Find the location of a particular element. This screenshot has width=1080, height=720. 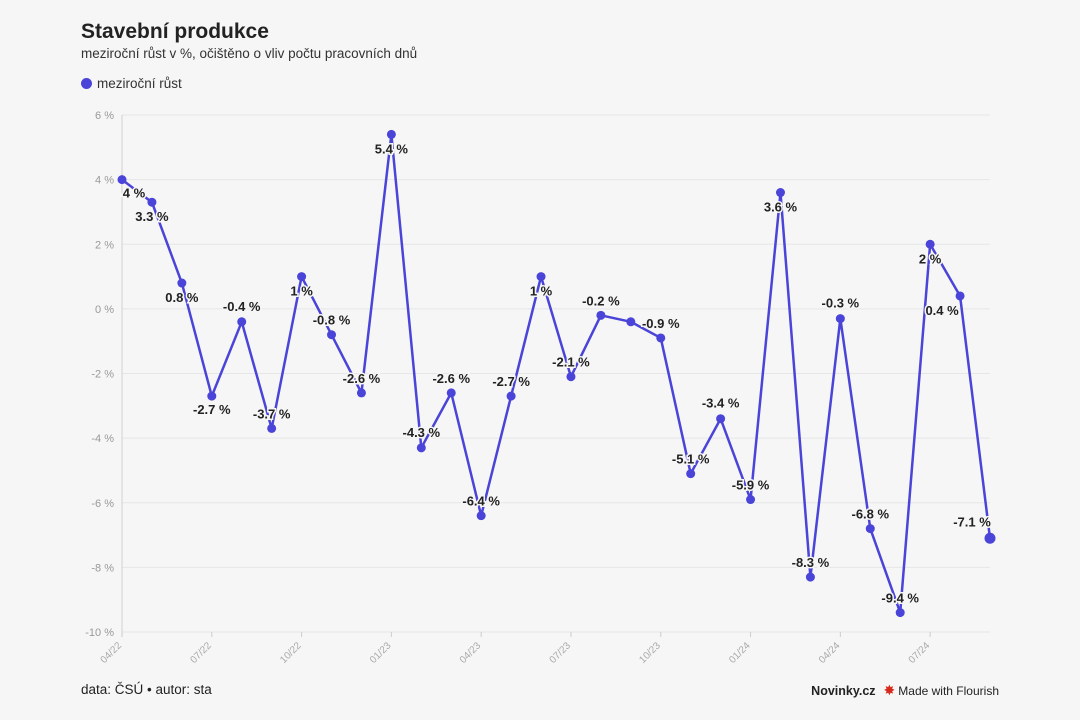

data-label: -0.3 % is located at coordinates (841, 303).